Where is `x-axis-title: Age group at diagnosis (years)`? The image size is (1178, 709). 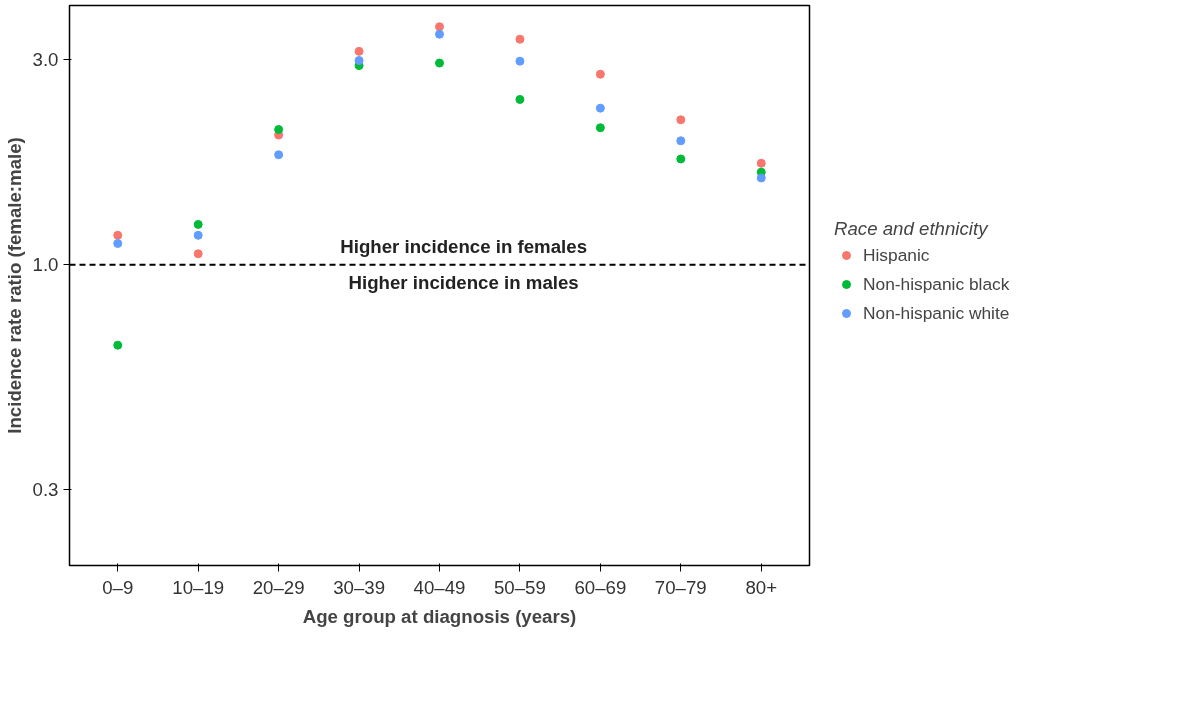
x-axis-title: Age group at diagnosis (years) is located at coordinates (439, 616).